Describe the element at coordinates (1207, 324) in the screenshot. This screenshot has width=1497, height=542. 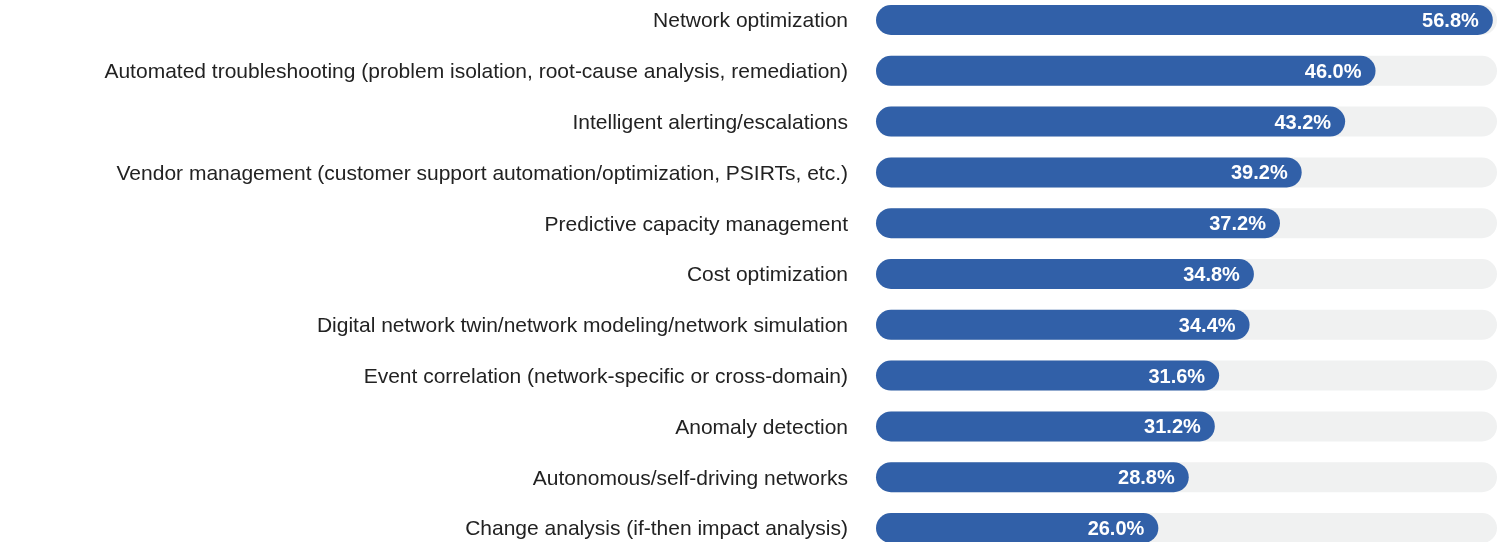
I see `data-label: 34.4%` at that location.